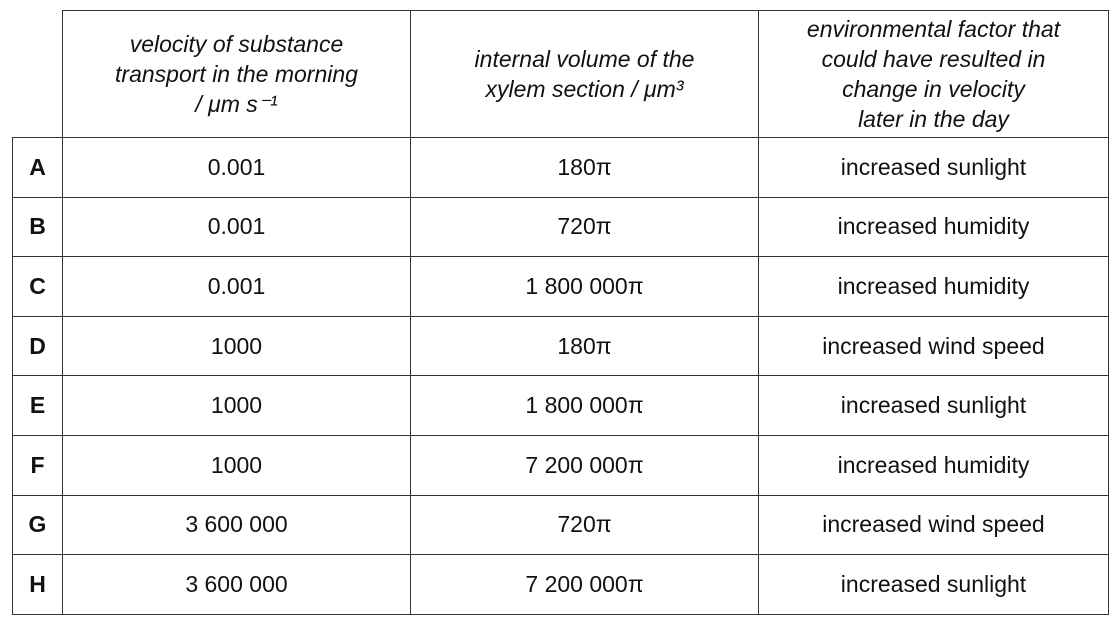 This screenshot has width=1120, height=632. I want to click on table-row: C 0.001 1 800 000π increased humidity, so click(560, 286).